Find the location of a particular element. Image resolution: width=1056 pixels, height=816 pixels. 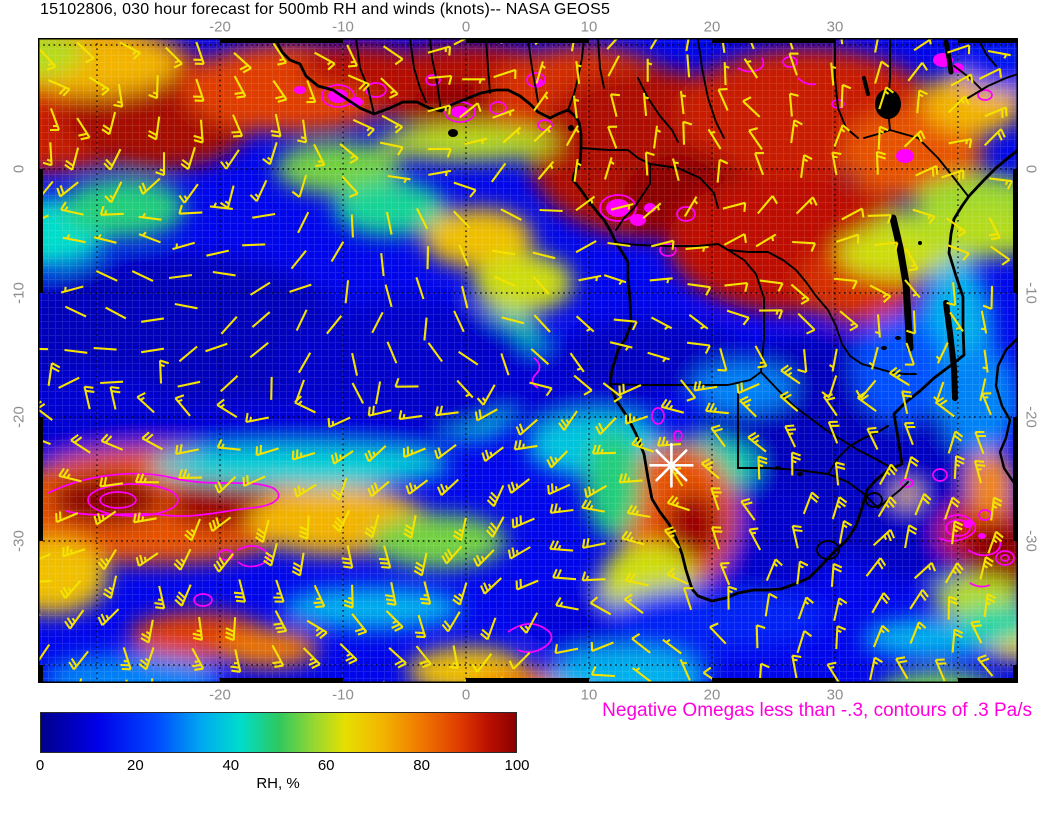

country-border is located at coordinates (987, 52).